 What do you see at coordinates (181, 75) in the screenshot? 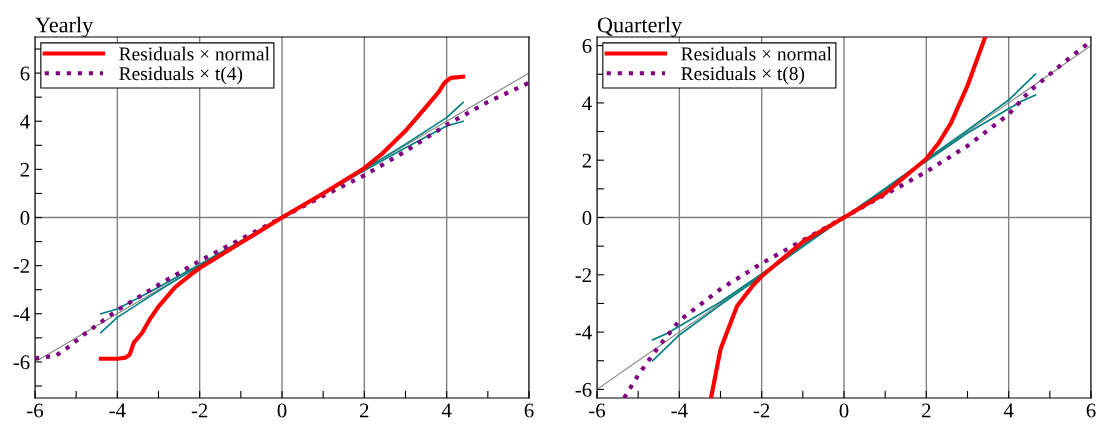
I see `legend-label: Residuals × t(4)` at bounding box center [181, 75].